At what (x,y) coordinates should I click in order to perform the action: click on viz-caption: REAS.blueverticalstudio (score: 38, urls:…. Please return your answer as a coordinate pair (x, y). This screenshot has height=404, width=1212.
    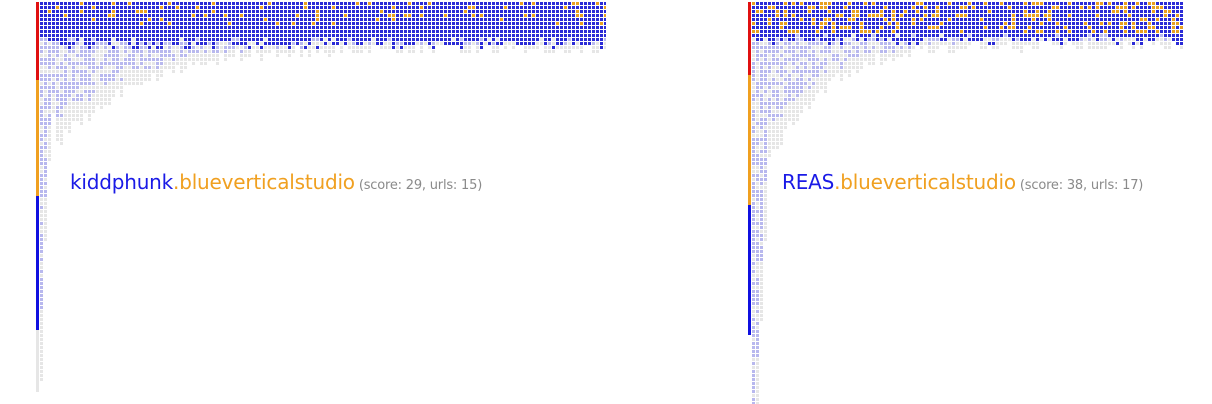
    Looking at the image, I should click on (962, 182).